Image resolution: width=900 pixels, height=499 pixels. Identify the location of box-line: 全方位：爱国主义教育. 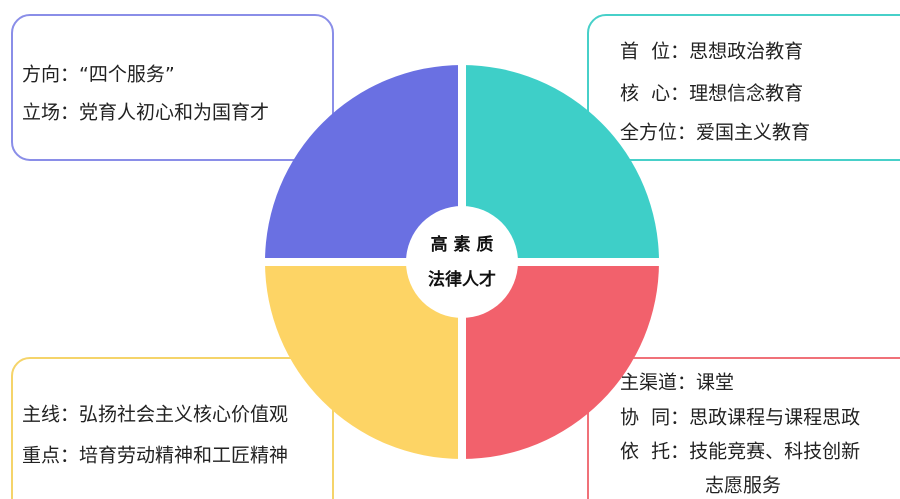
(715, 133).